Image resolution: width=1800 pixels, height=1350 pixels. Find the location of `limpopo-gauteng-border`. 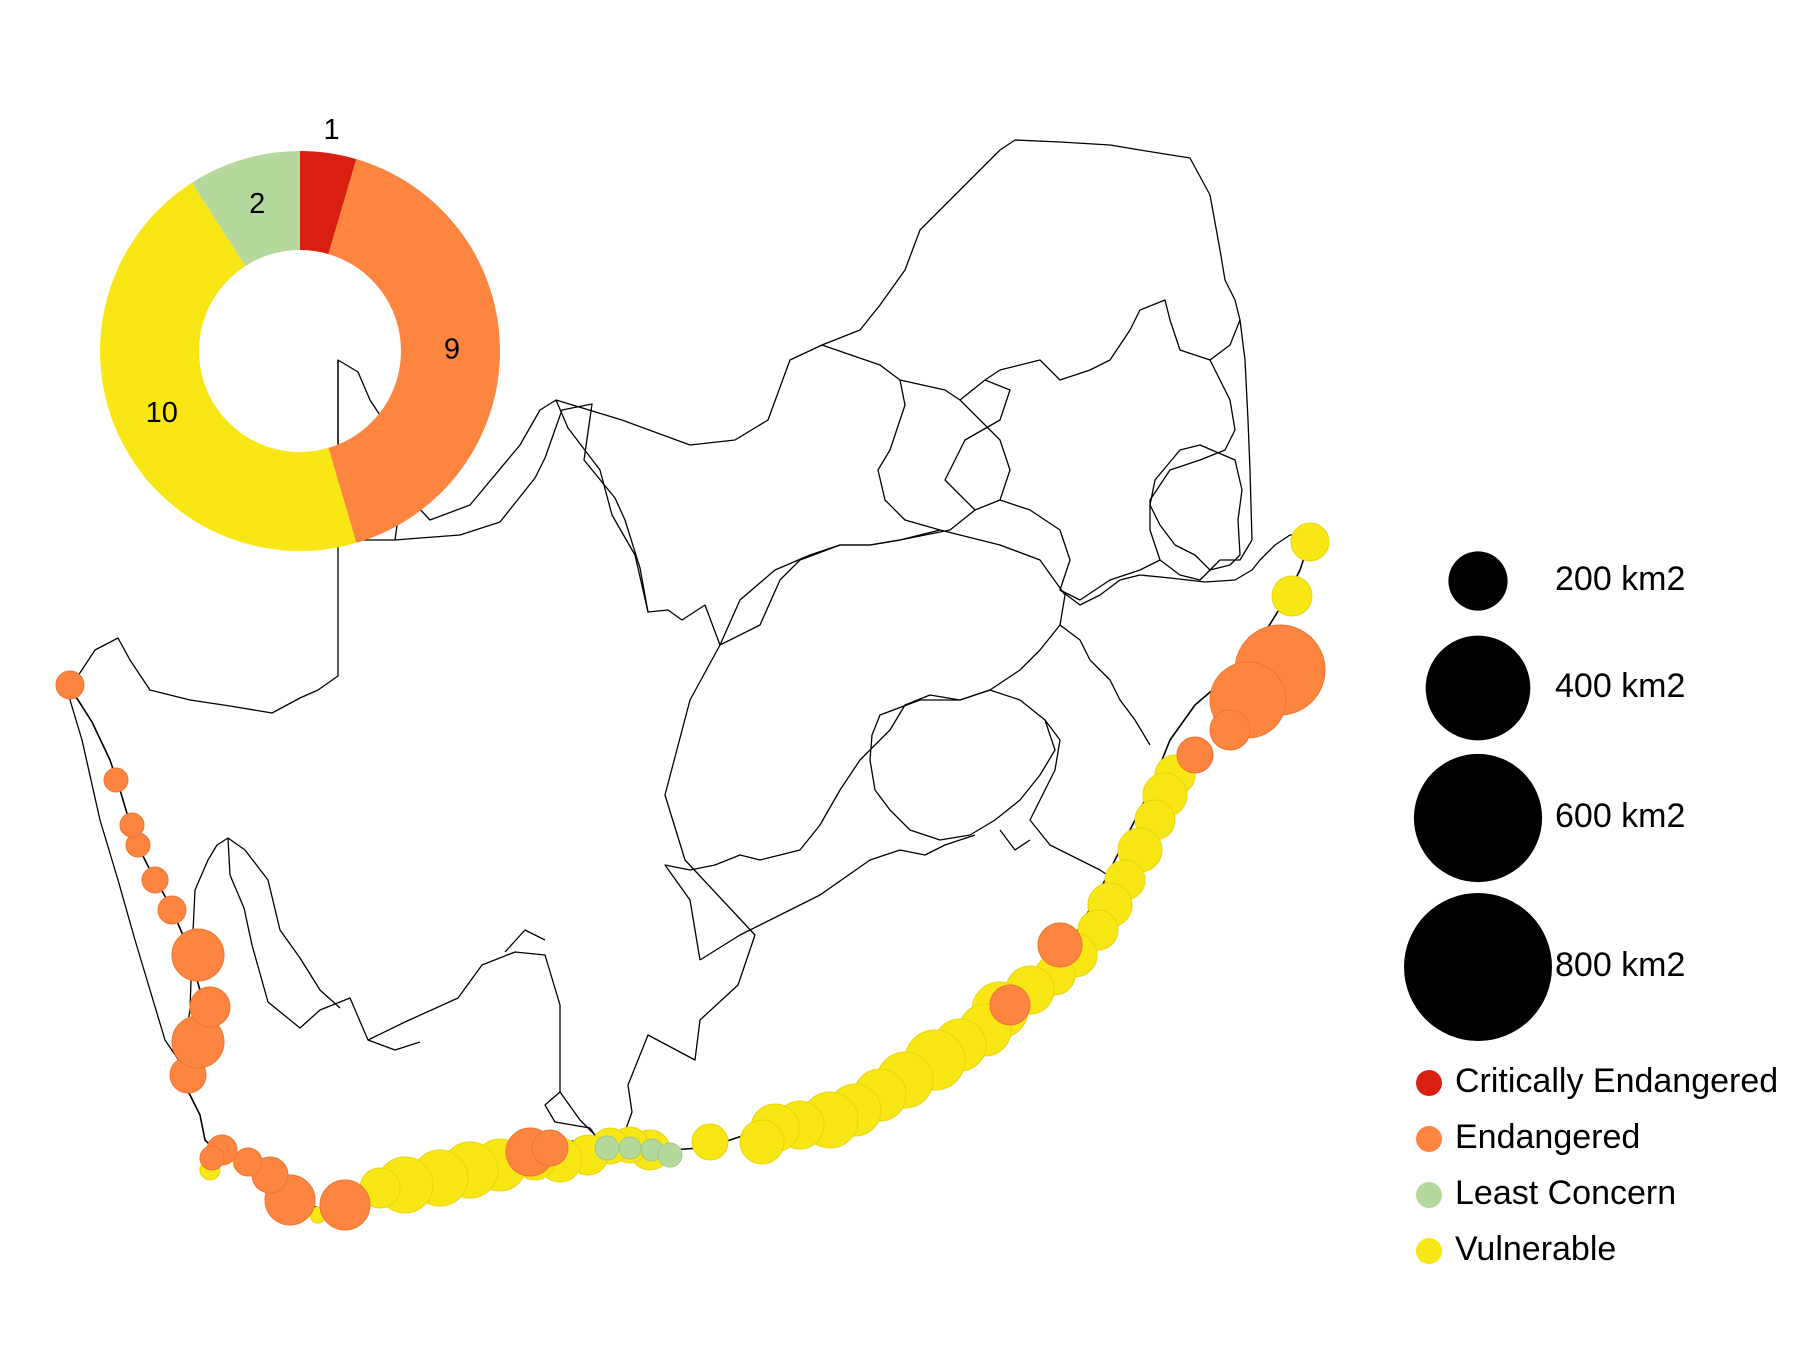

limpopo-gauteng-border is located at coordinates (1031, 335).